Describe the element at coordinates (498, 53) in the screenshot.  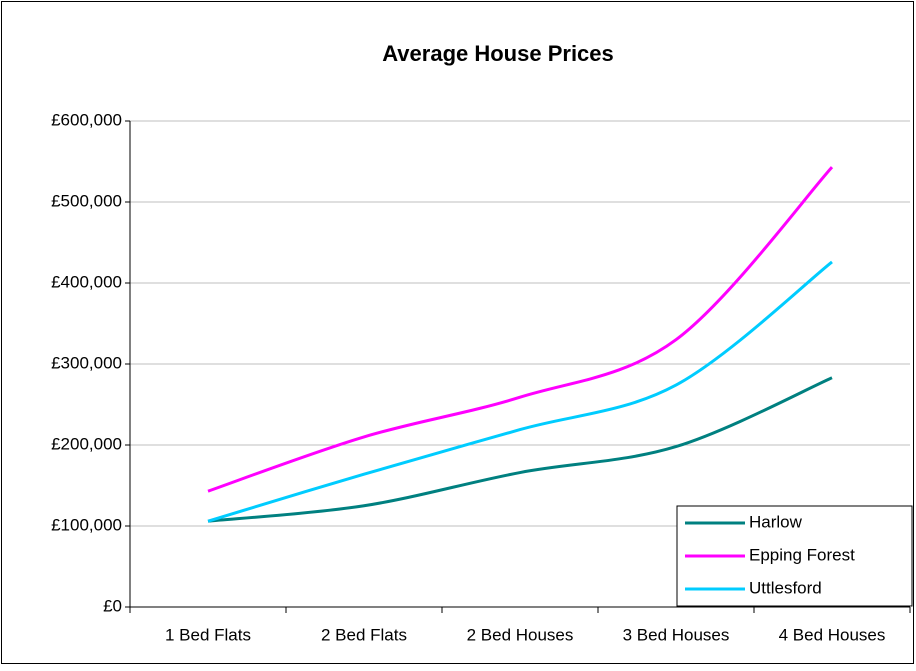
I see `chart-title: Average House Prices` at that location.